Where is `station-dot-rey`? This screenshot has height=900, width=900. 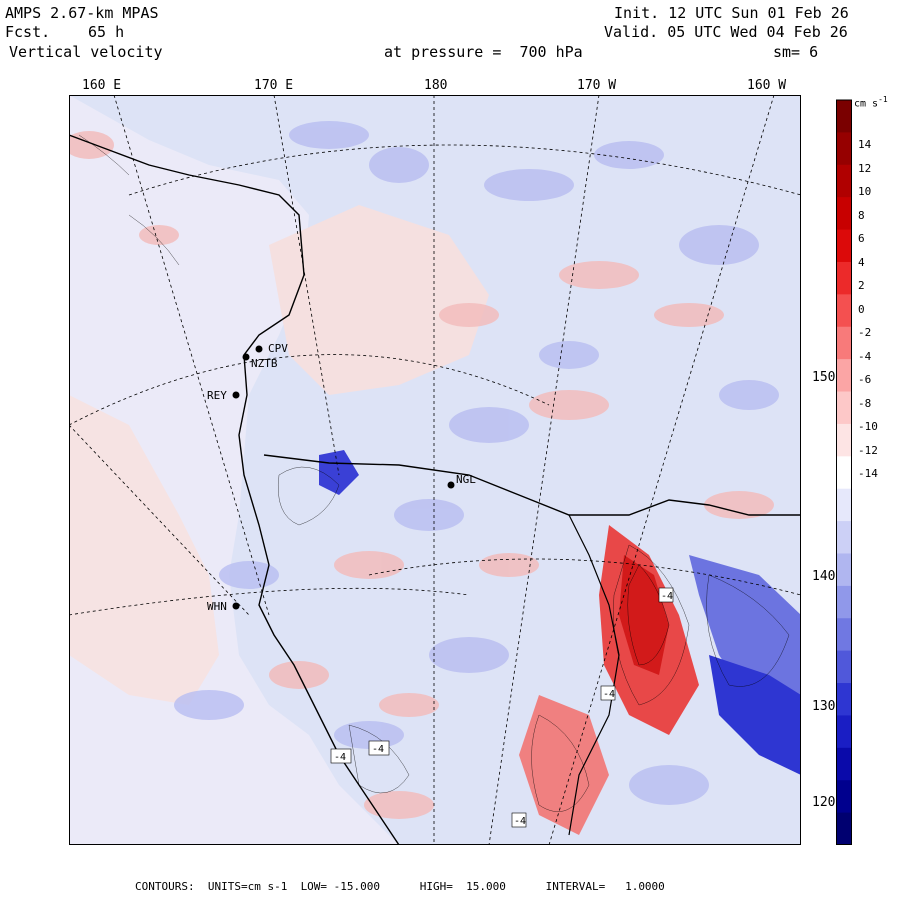 station-dot-rey is located at coordinates (236, 395).